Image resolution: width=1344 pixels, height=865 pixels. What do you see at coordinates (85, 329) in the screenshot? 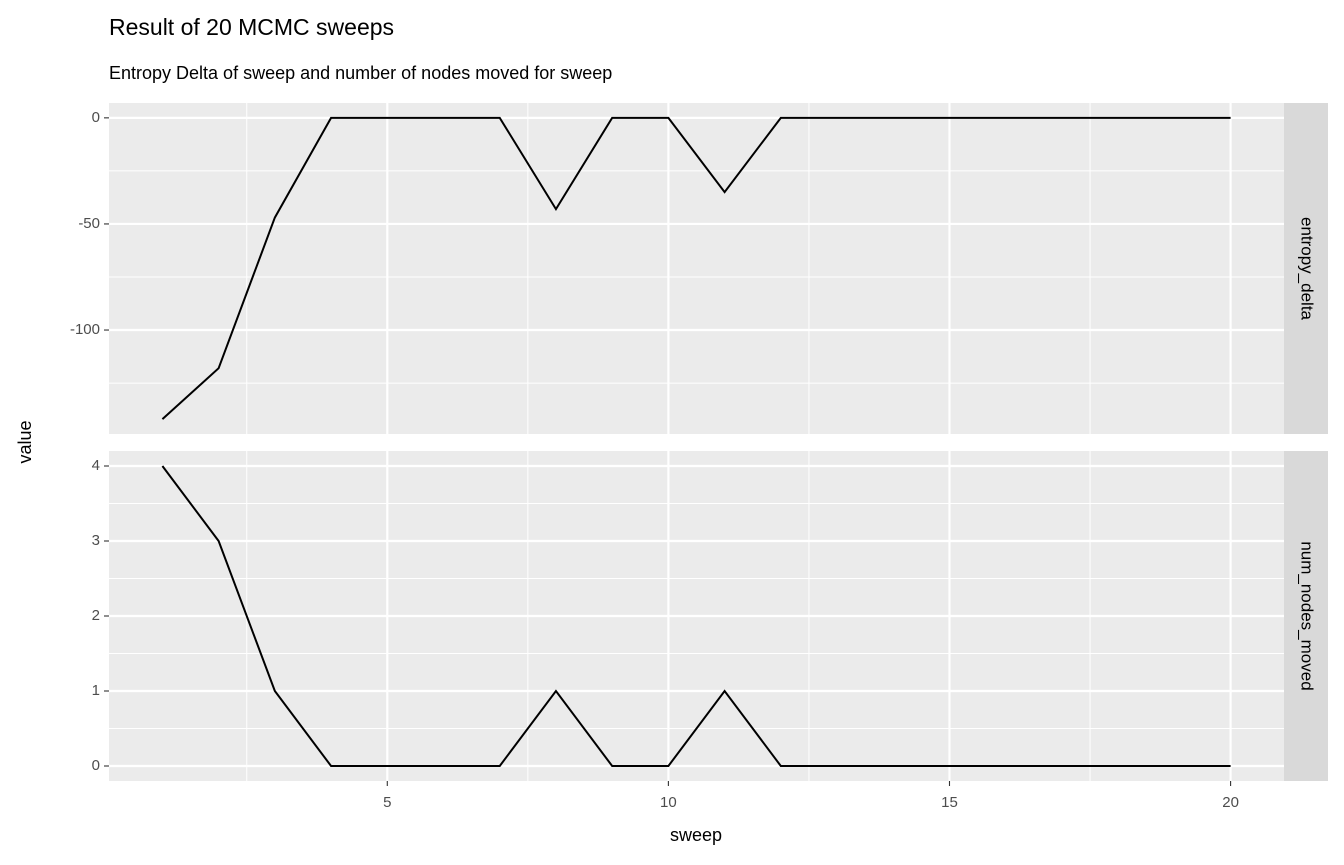
I see `y-tick-label: -100` at bounding box center [85, 329].